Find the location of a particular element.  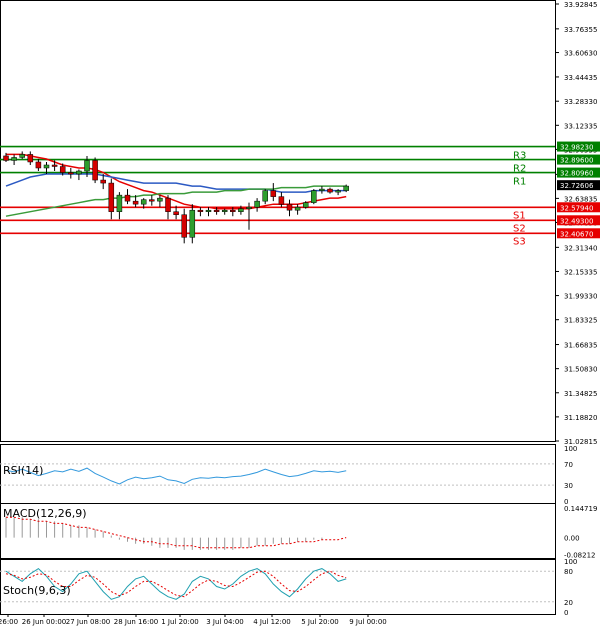

stoch-signal-line is located at coordinates (176, 584).